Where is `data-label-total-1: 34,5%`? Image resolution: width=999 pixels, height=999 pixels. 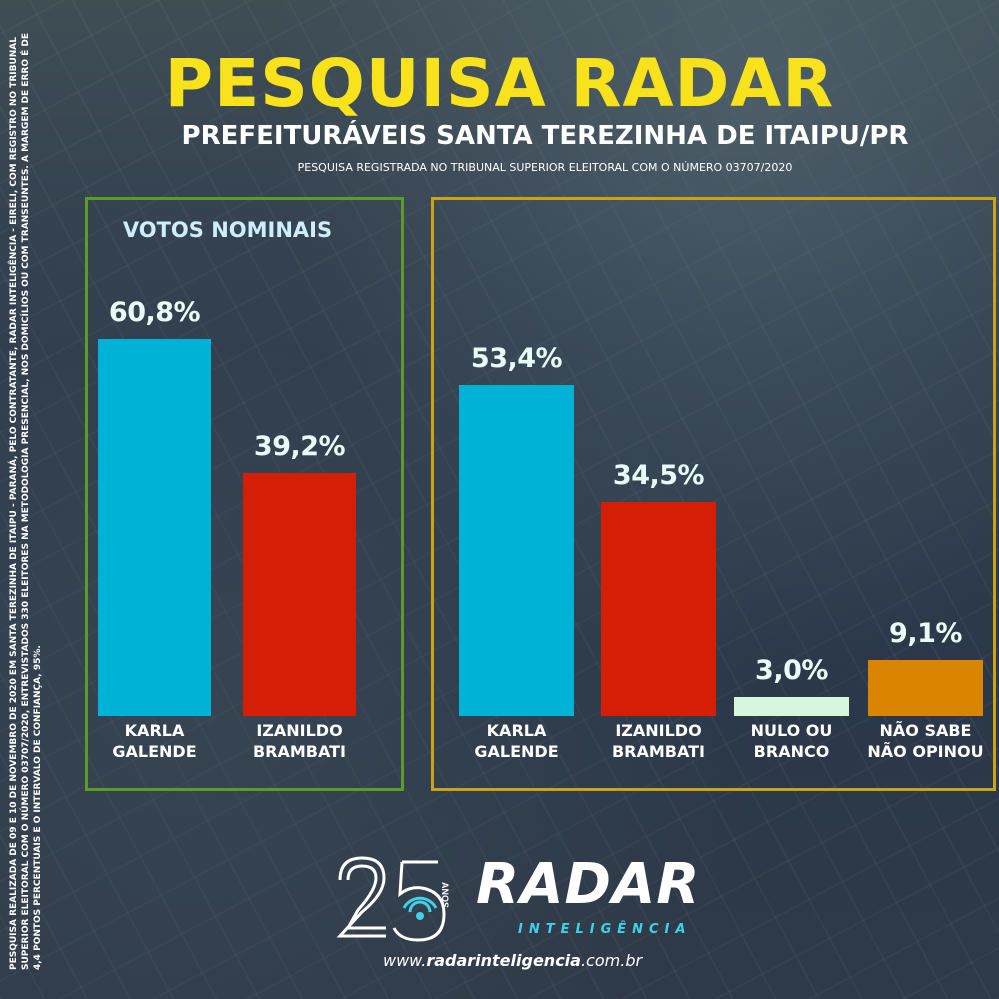 data-label-total-1: 34,5% is located at coordinates (658, 476).